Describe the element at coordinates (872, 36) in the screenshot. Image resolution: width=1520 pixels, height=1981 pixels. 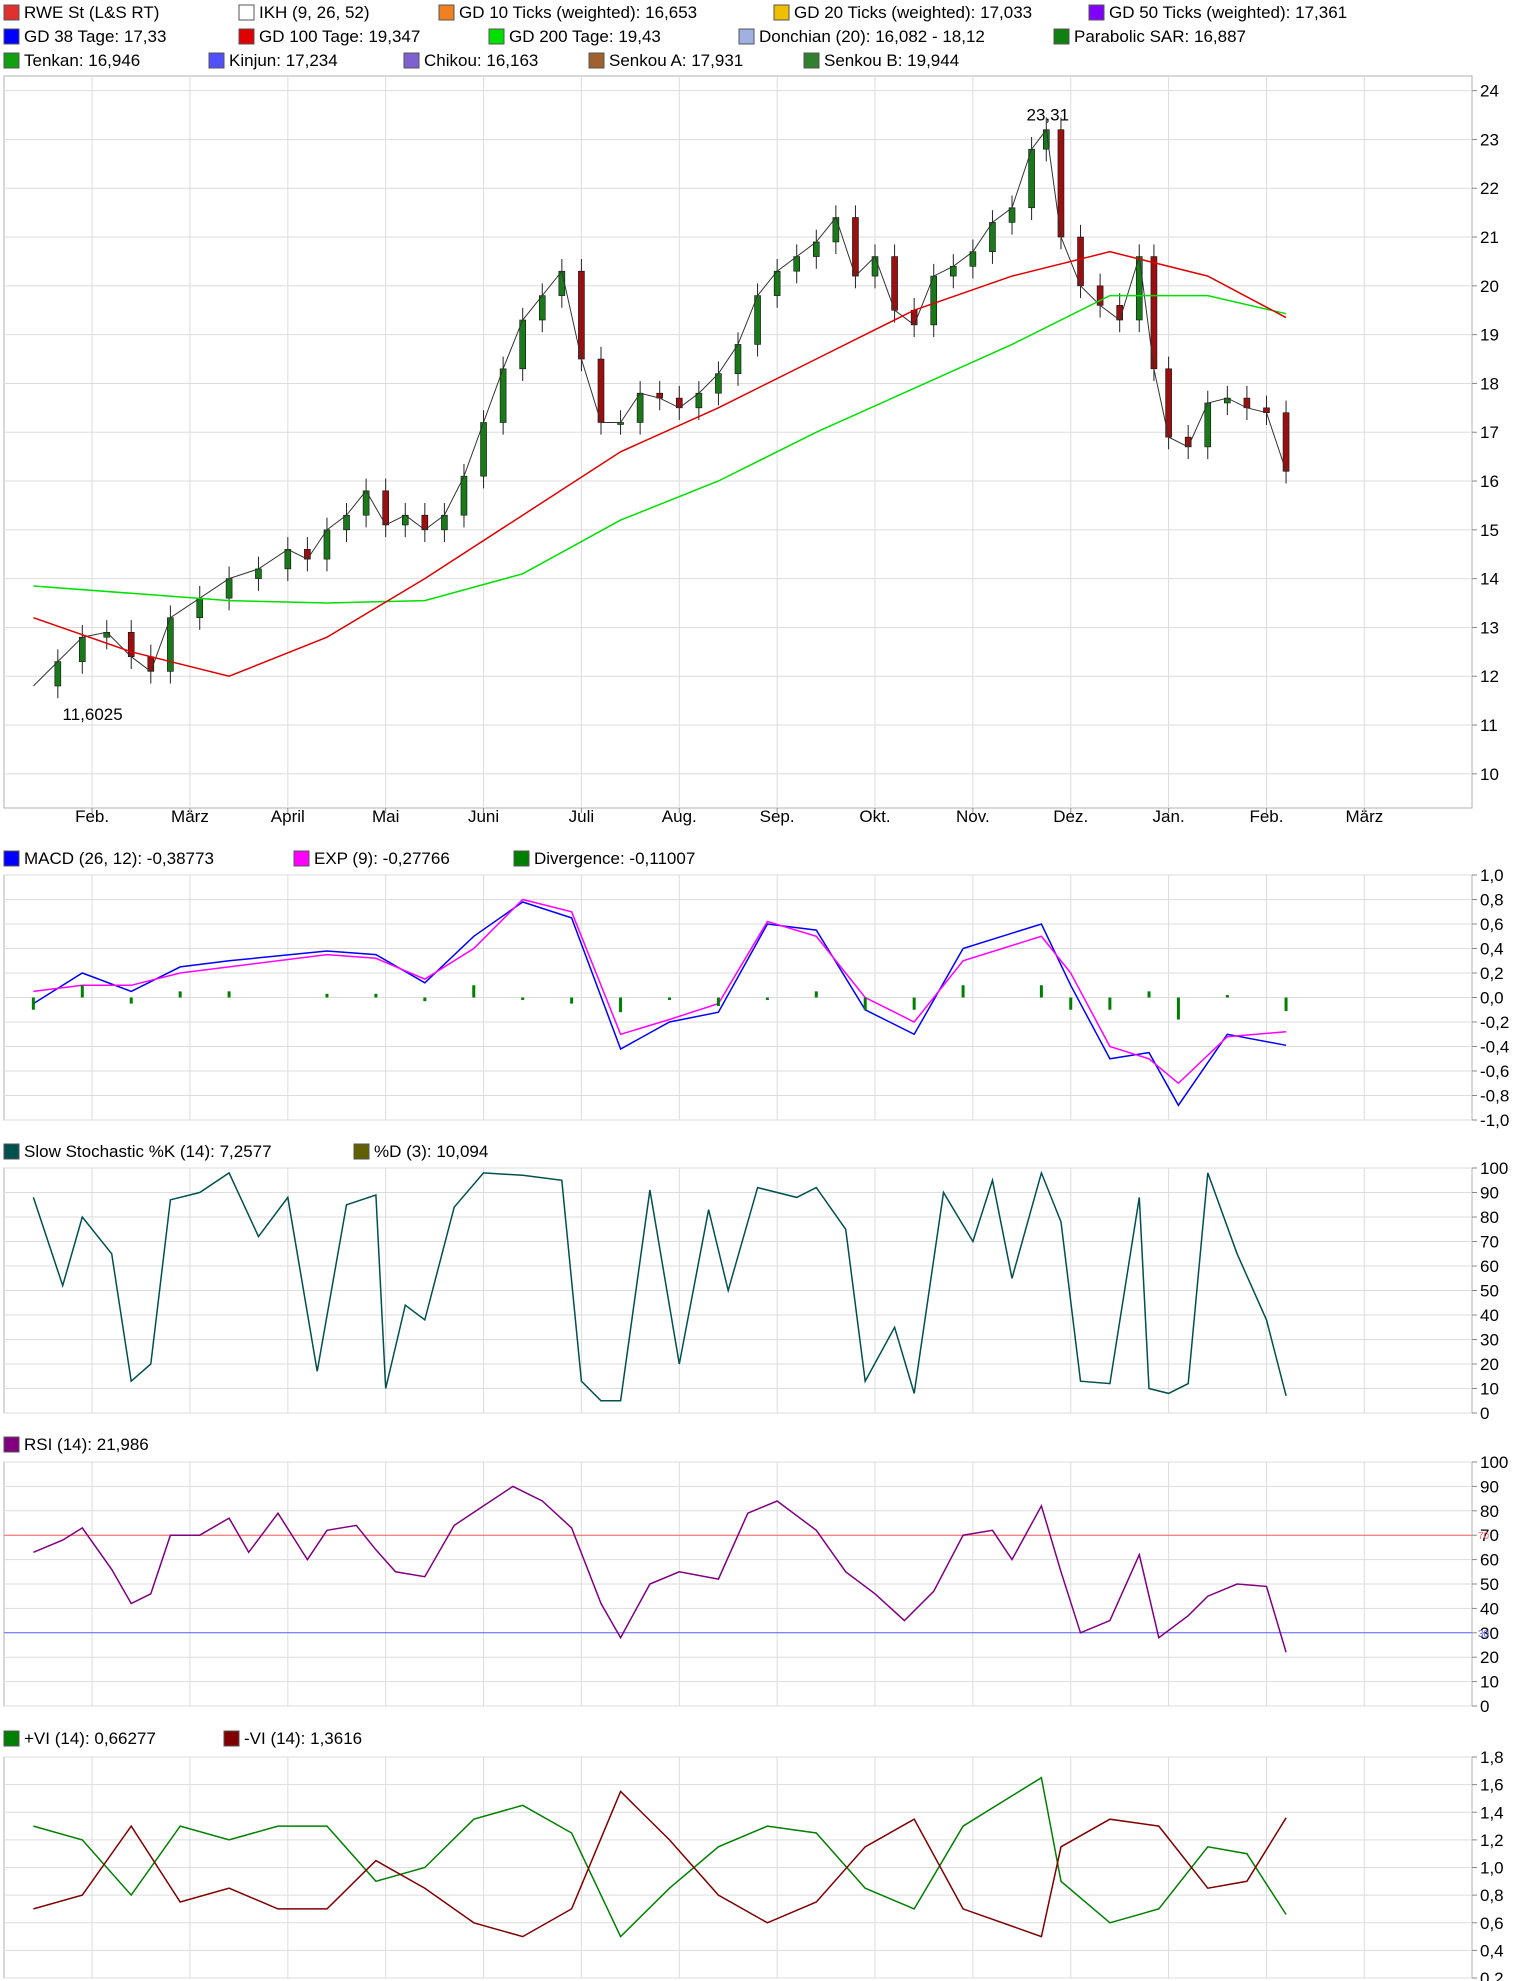
I see `legend-label: Donchian (20): 16,082 - 18,12` at that location.